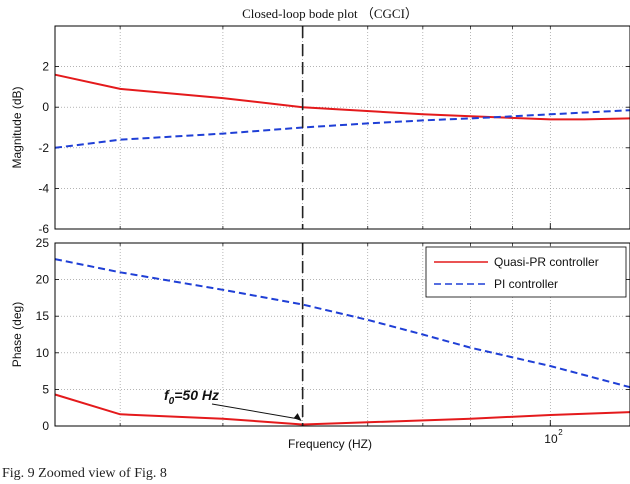 This screenshot has width=630, height=484. I want to click on legend-entry-label: Quasi-PR controller, so click(546, 262).